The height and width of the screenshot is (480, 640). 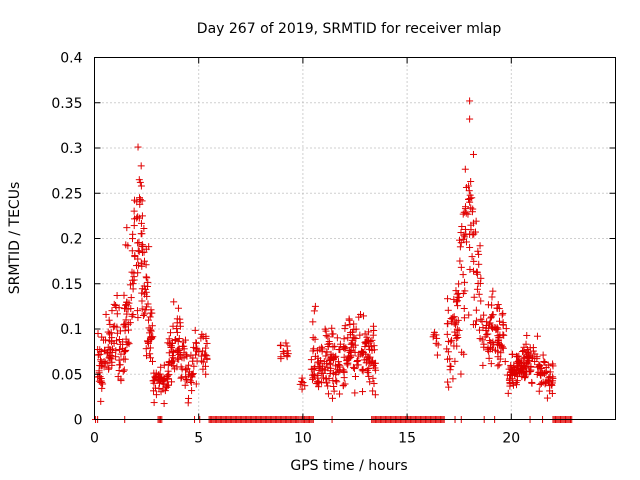 I want to click on y-tick-label: 0.05, so click(x=66, y=375).